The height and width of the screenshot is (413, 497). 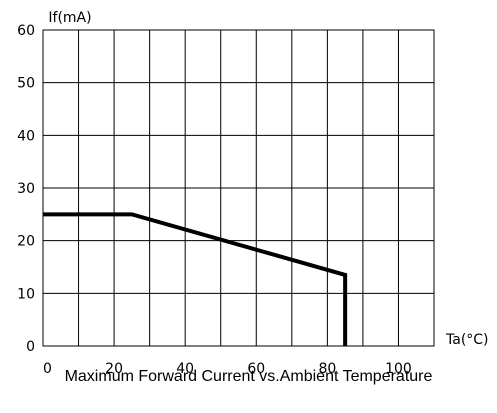 What do you see at coordinates (185, 369) in the screenshot?
I see `x-tick-label: 40` at bounding box center [185, 369].